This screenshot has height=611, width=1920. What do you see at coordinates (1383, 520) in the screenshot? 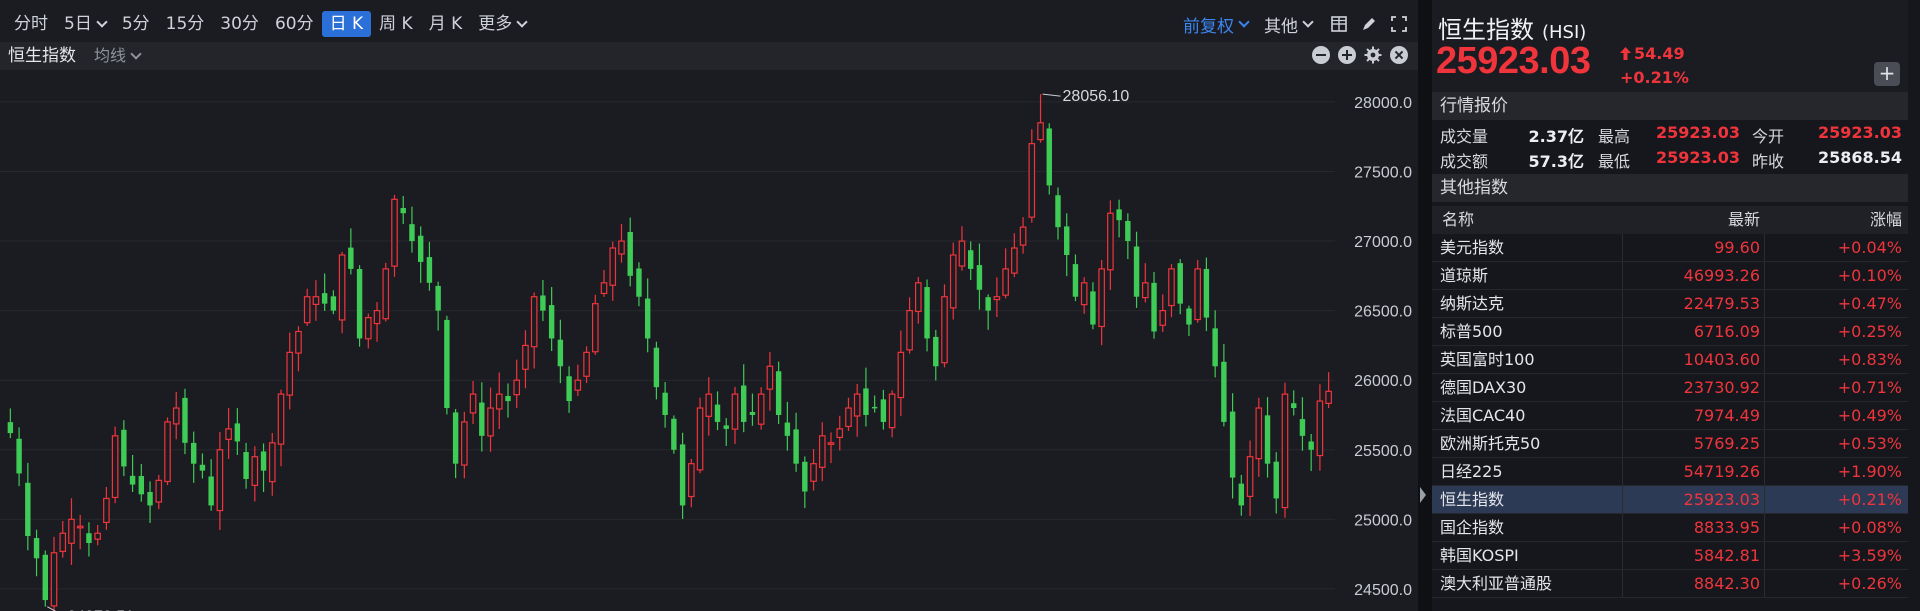
I see `y-tick-label: 25000.0` at bounding box center [1383, 520].